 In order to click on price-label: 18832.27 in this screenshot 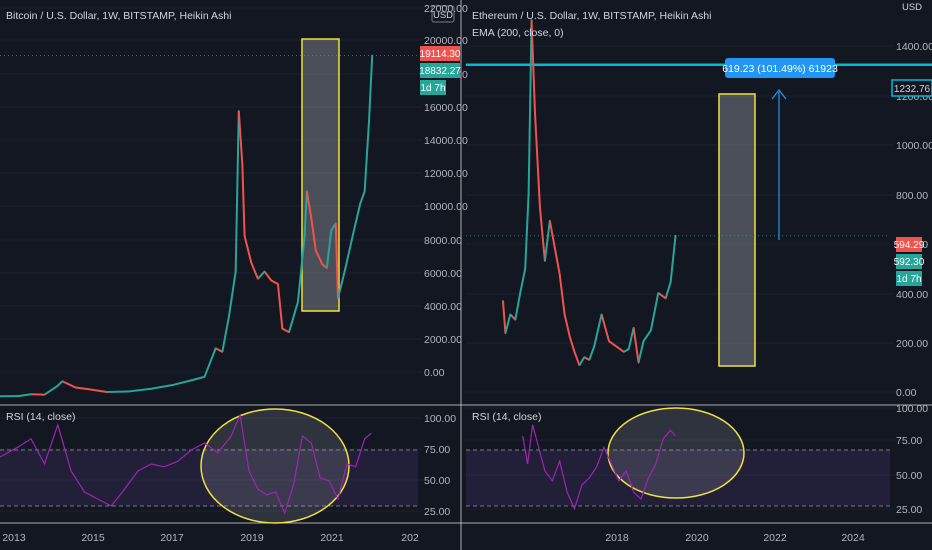, I will do `click(440, 71)`.